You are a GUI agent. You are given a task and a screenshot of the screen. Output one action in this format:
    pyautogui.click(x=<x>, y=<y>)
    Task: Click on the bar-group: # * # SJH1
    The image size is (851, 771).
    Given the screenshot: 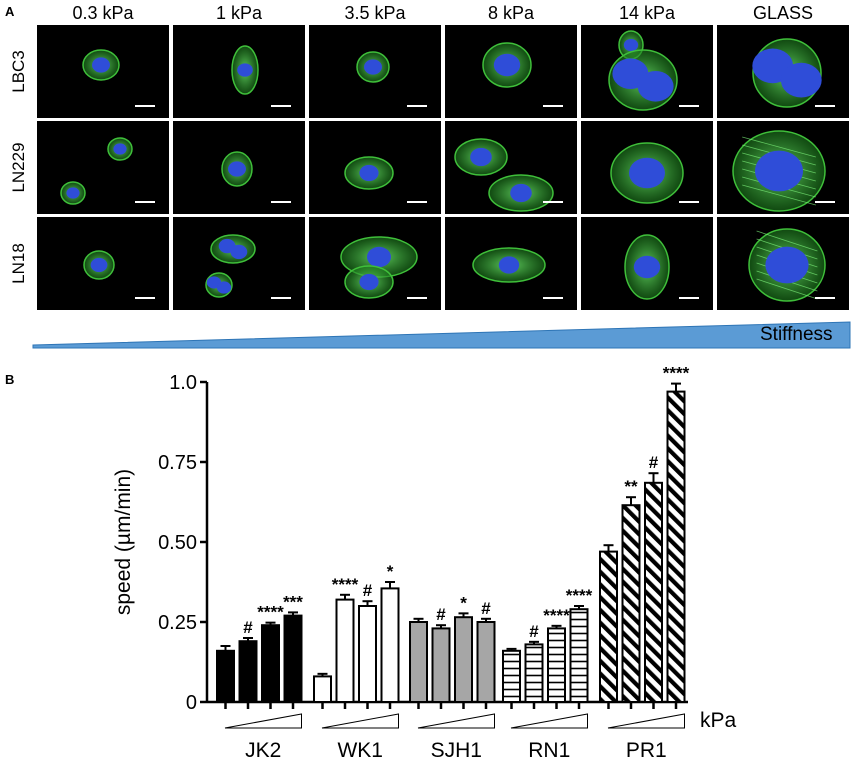 What is the action you would take?
    pyautogui.click(x=452, y=677)
    